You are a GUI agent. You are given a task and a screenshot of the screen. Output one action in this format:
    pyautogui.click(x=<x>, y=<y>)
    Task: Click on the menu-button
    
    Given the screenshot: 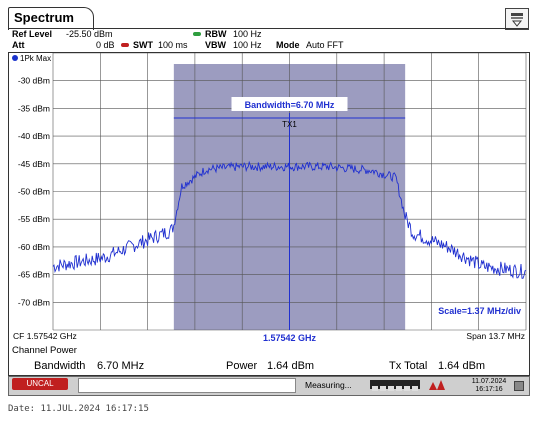 What is the action you would take?
    pyautogui.click(x=517, y=19)
    